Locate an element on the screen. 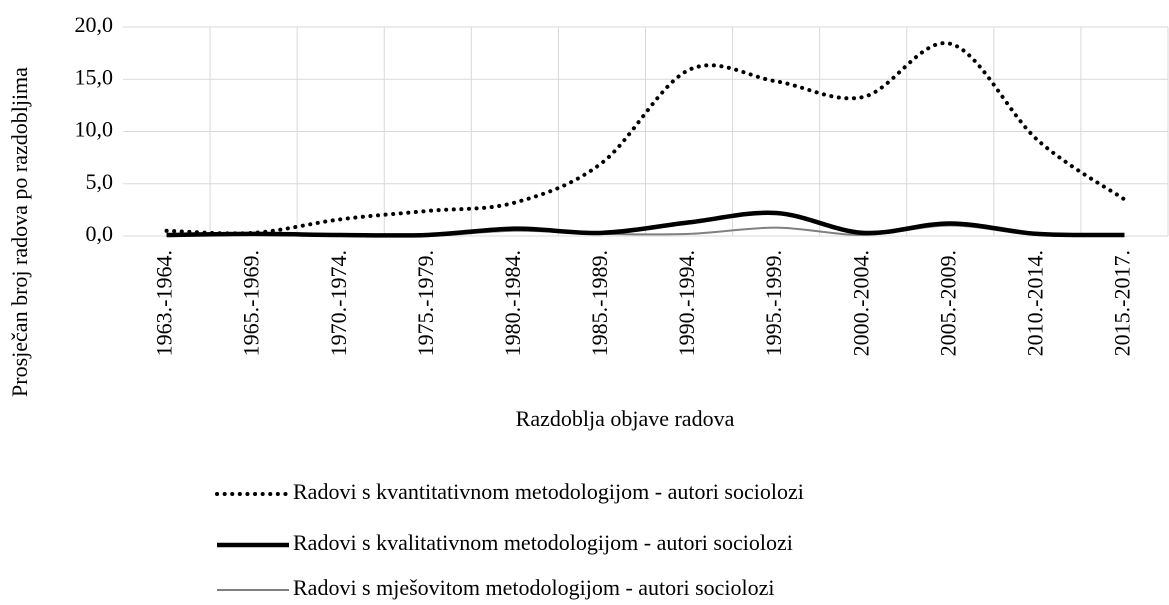 Image resolution: width=1169 pixels, height=605 pixels. x-tick-label: 1985.-1989. is located at coordinates (599, 303).